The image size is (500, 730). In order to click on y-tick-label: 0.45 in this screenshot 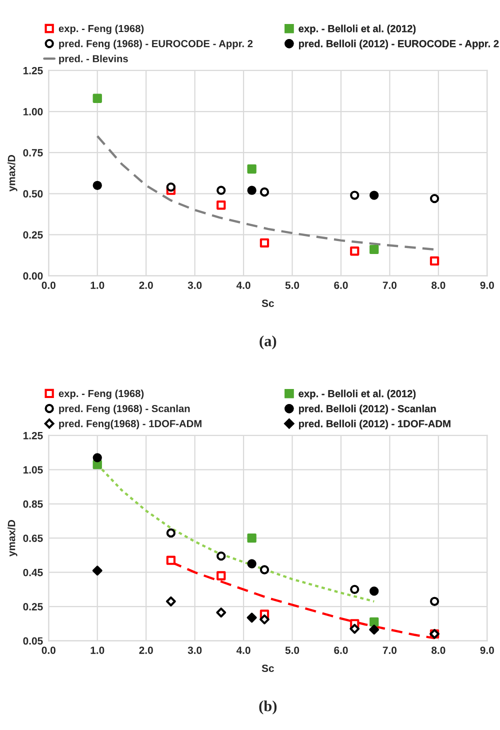, I will do `click(33, 572)`.